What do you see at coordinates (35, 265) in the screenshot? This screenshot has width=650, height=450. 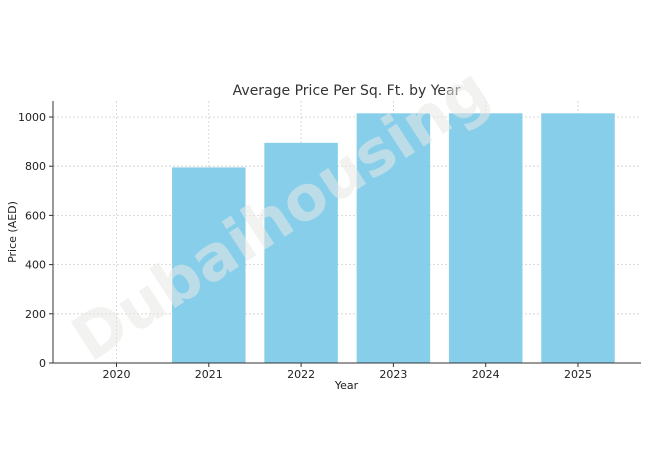 I see `y-tick-label: 400` at bounding box center [35, 265].